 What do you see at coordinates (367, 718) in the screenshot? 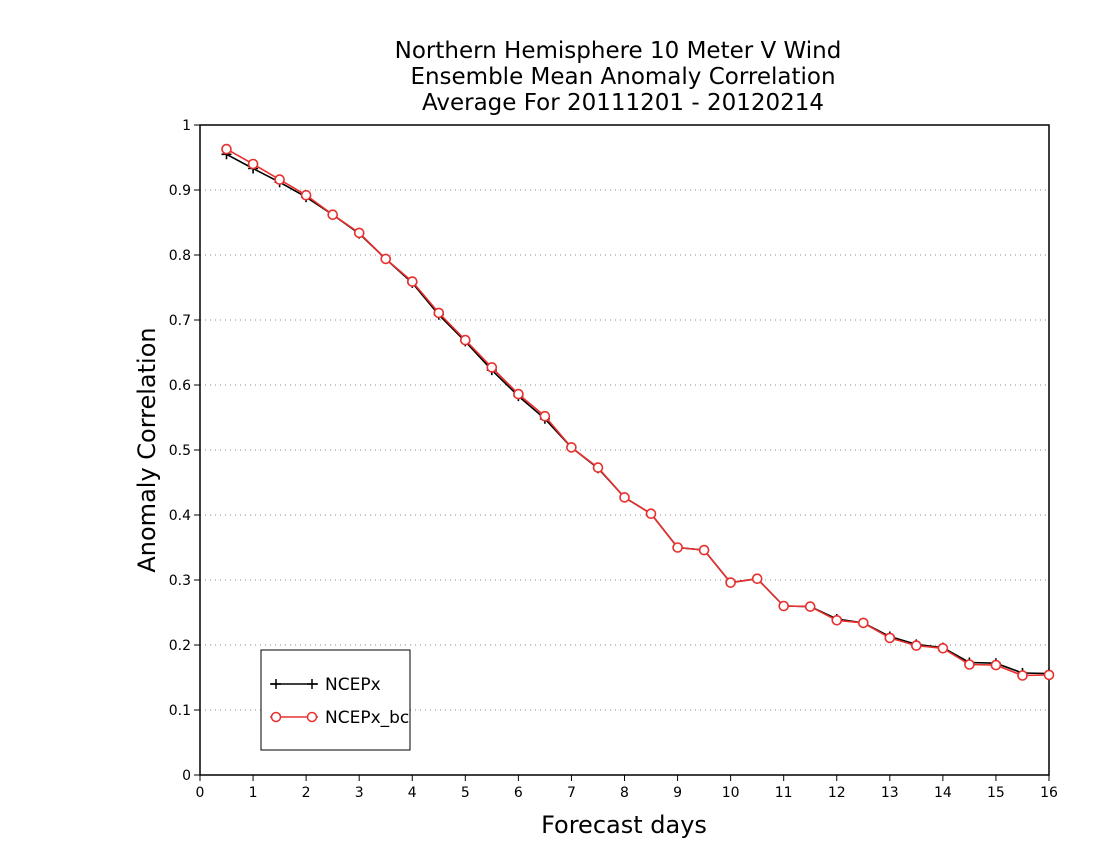
I see `legend-label-ncepx-bc: NCEPx_bc` at bounding box center [367, 718].